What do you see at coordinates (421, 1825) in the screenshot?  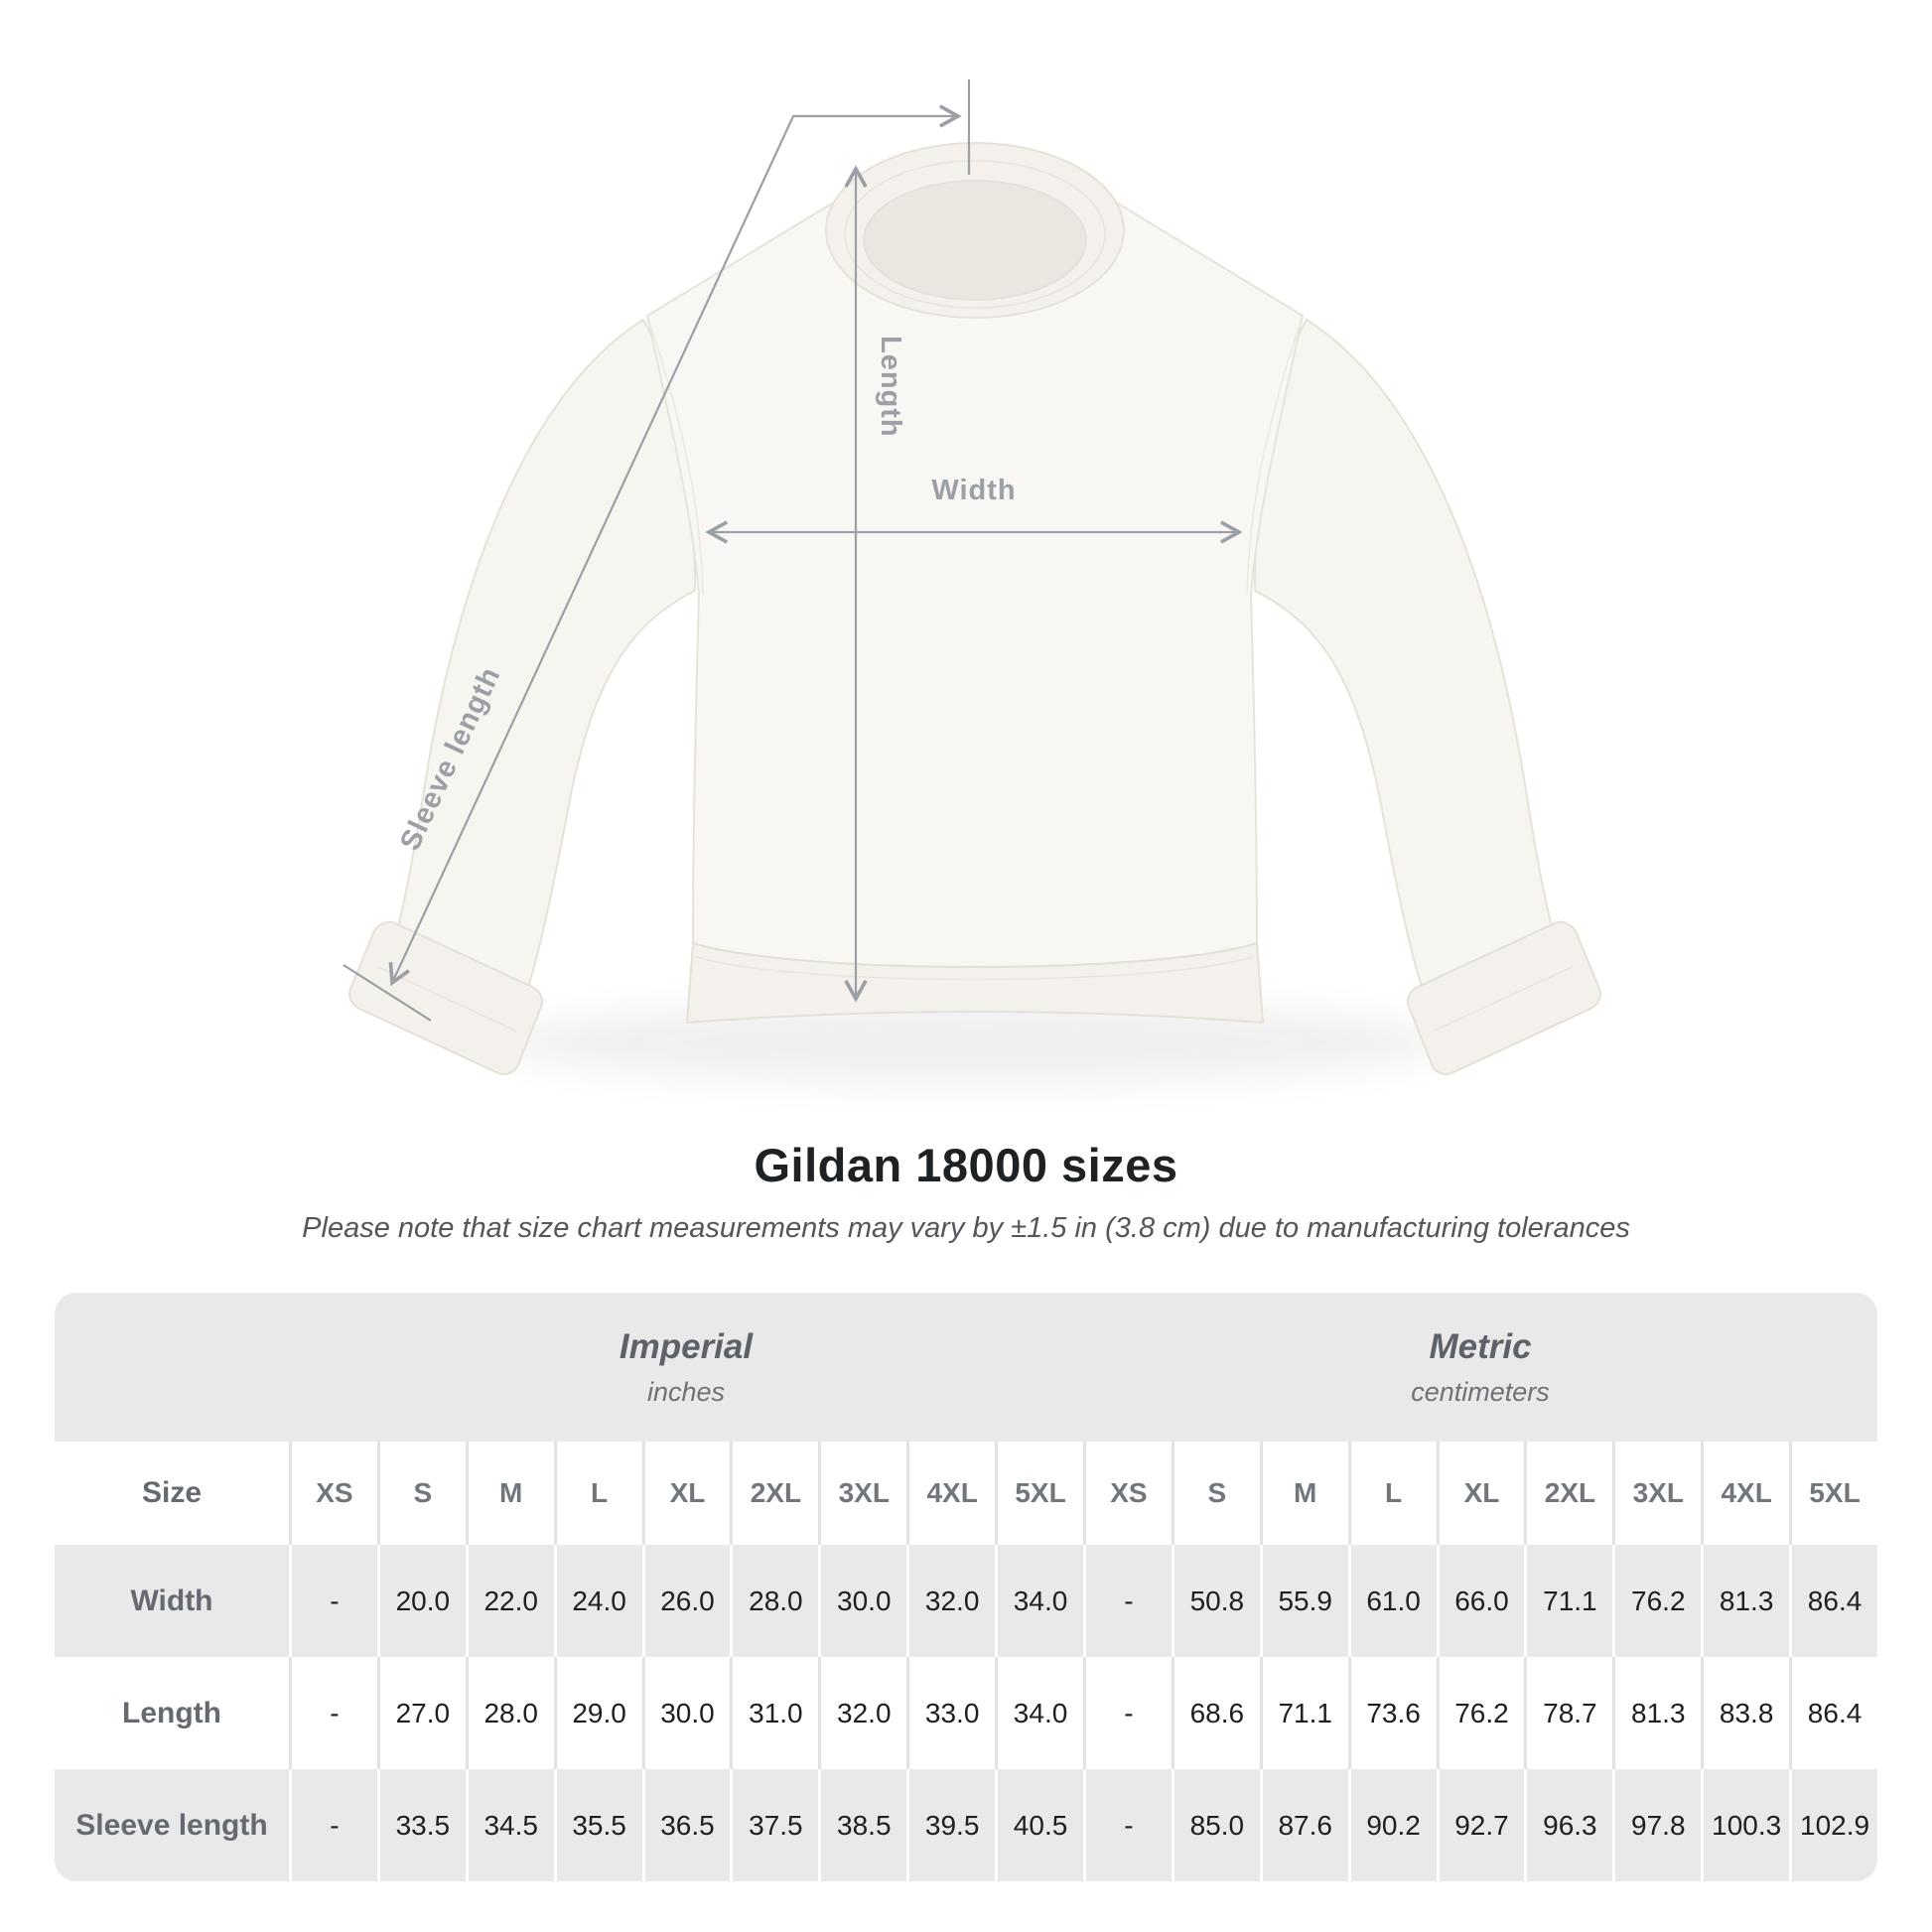 I see `imperial-value: 33.5` at bounding box center [421, 1825].